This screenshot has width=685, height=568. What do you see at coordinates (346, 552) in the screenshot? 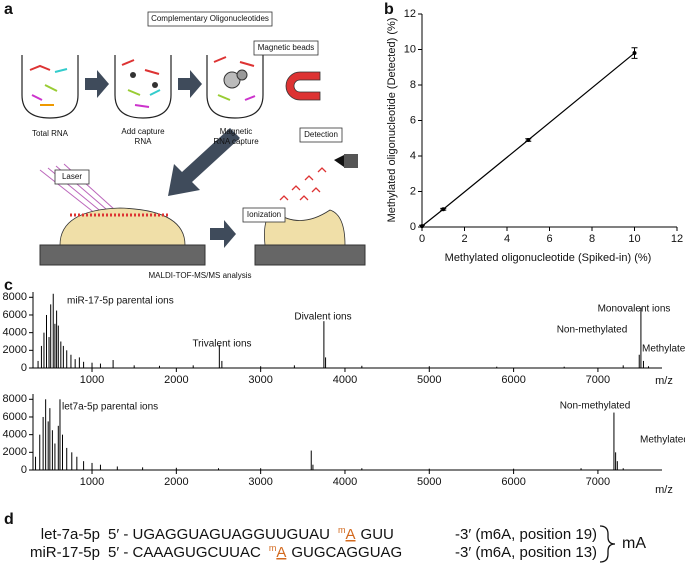
I see `seq-suffix: GUGCAGGUAG` at bounding box center [346, 552].